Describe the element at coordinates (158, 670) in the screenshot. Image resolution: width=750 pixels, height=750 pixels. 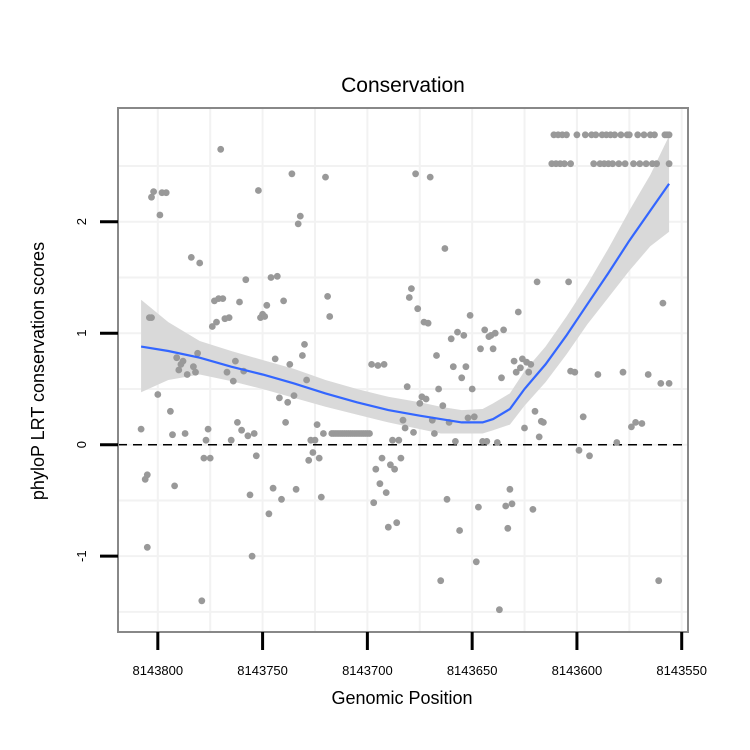
I see `x-tick-label: 8143800` at that location.